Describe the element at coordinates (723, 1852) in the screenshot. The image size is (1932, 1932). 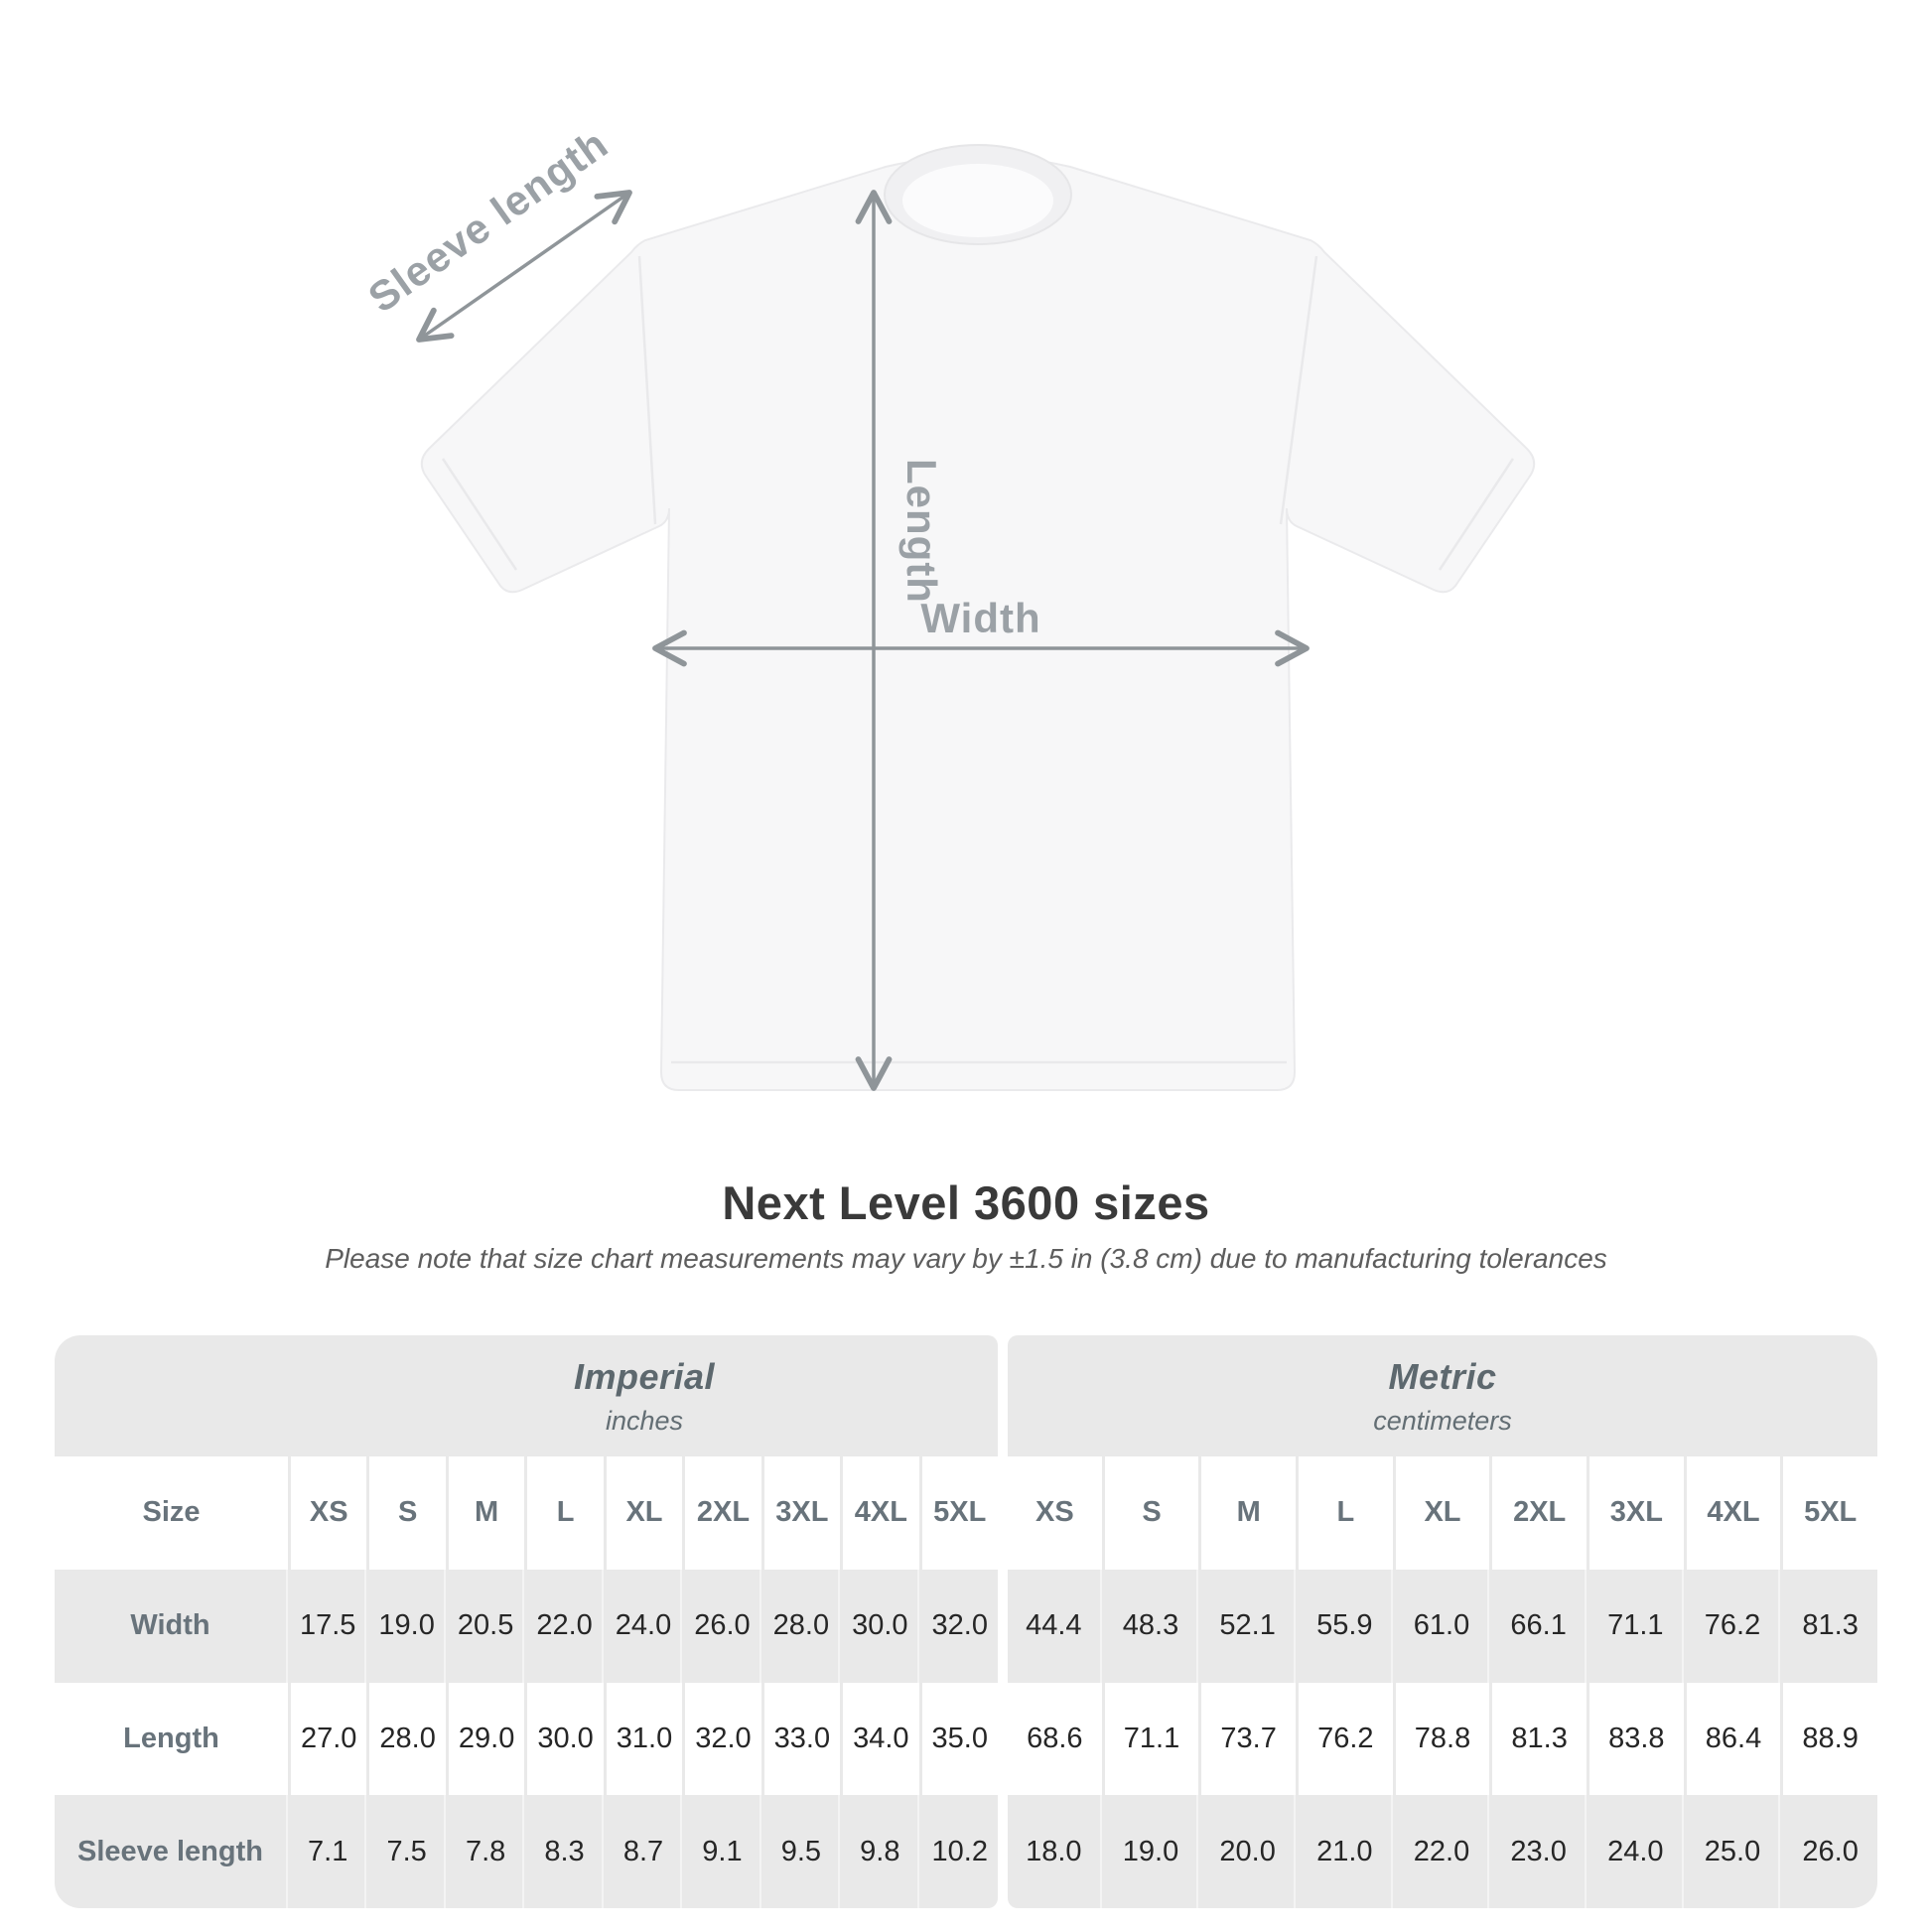
I see `value-cell: 9.1` at that location.